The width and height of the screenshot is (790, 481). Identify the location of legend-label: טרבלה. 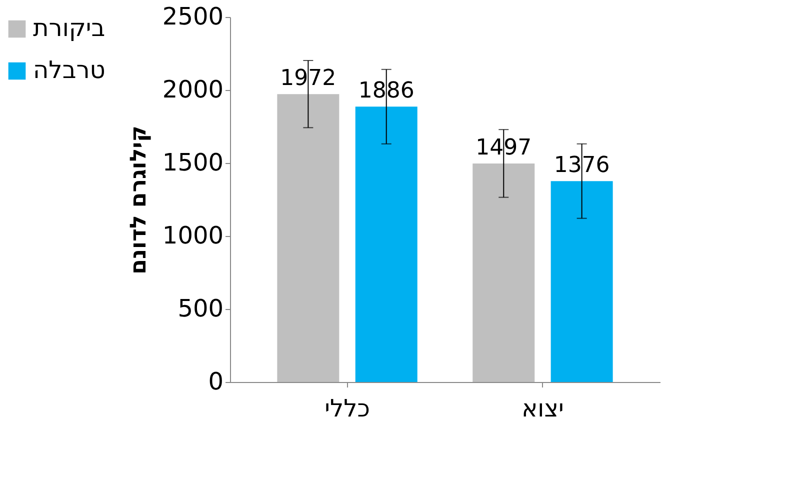
(69, 70).